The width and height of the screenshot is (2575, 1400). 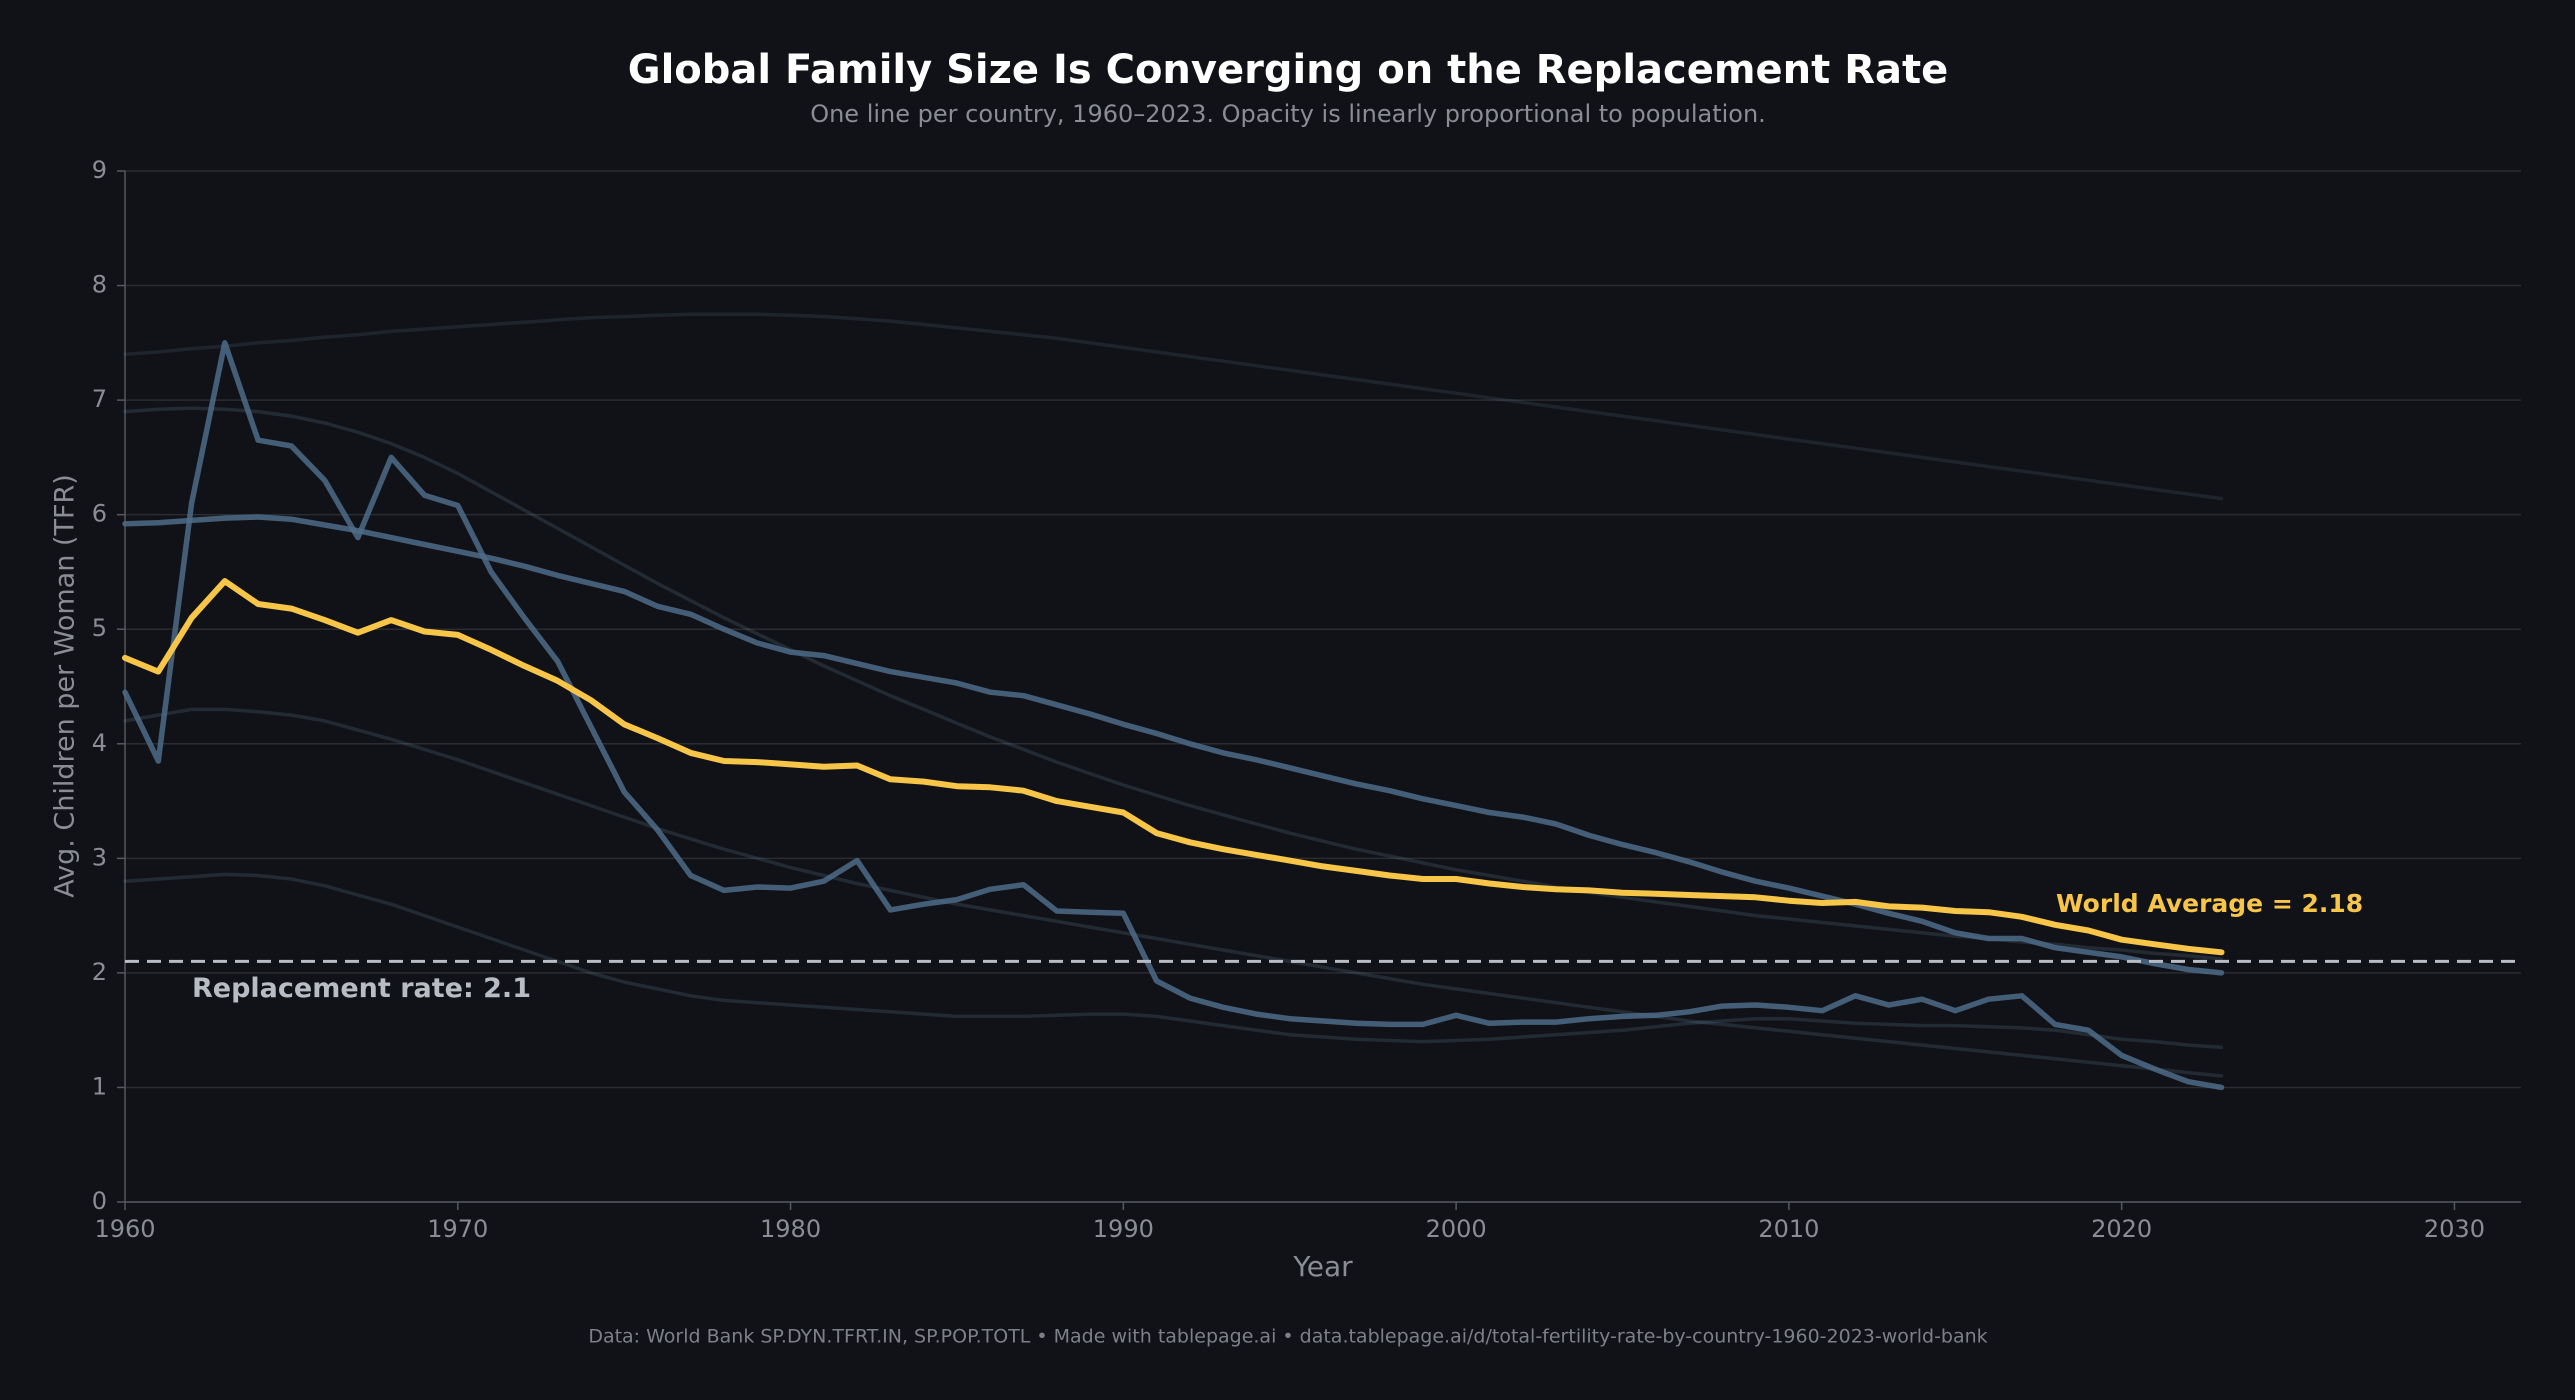 I want to click on y-tick-label: 9, so click(x=99, y=170).